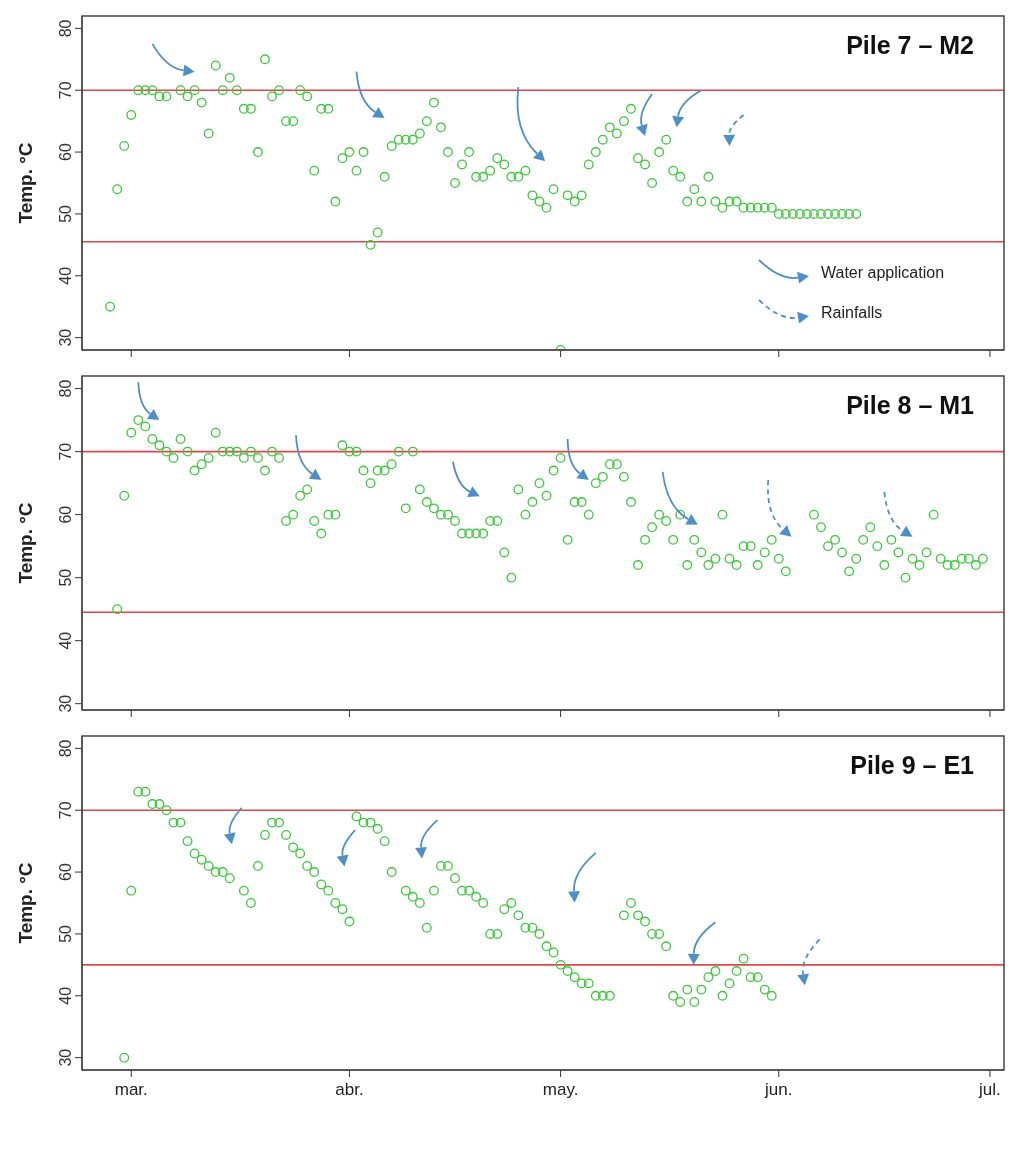  Describe the element at coordinates (131, 1089) in the screenshot. I see `x-tick-label: mar.` at that location.